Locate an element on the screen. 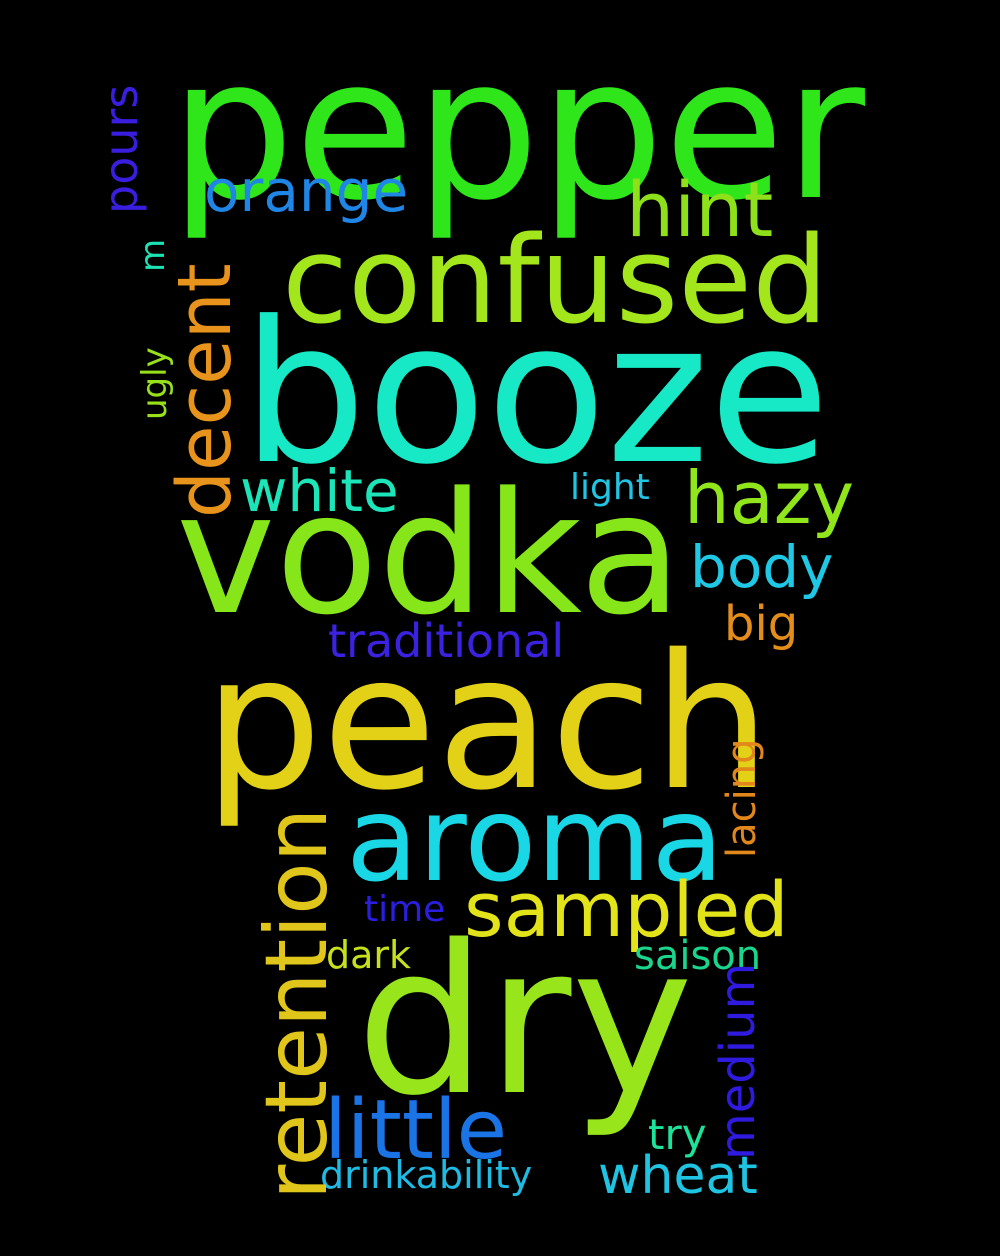 This screenshot has height=1256, width=1000. word-aroma: aroma is located at coordinates (535, 839).